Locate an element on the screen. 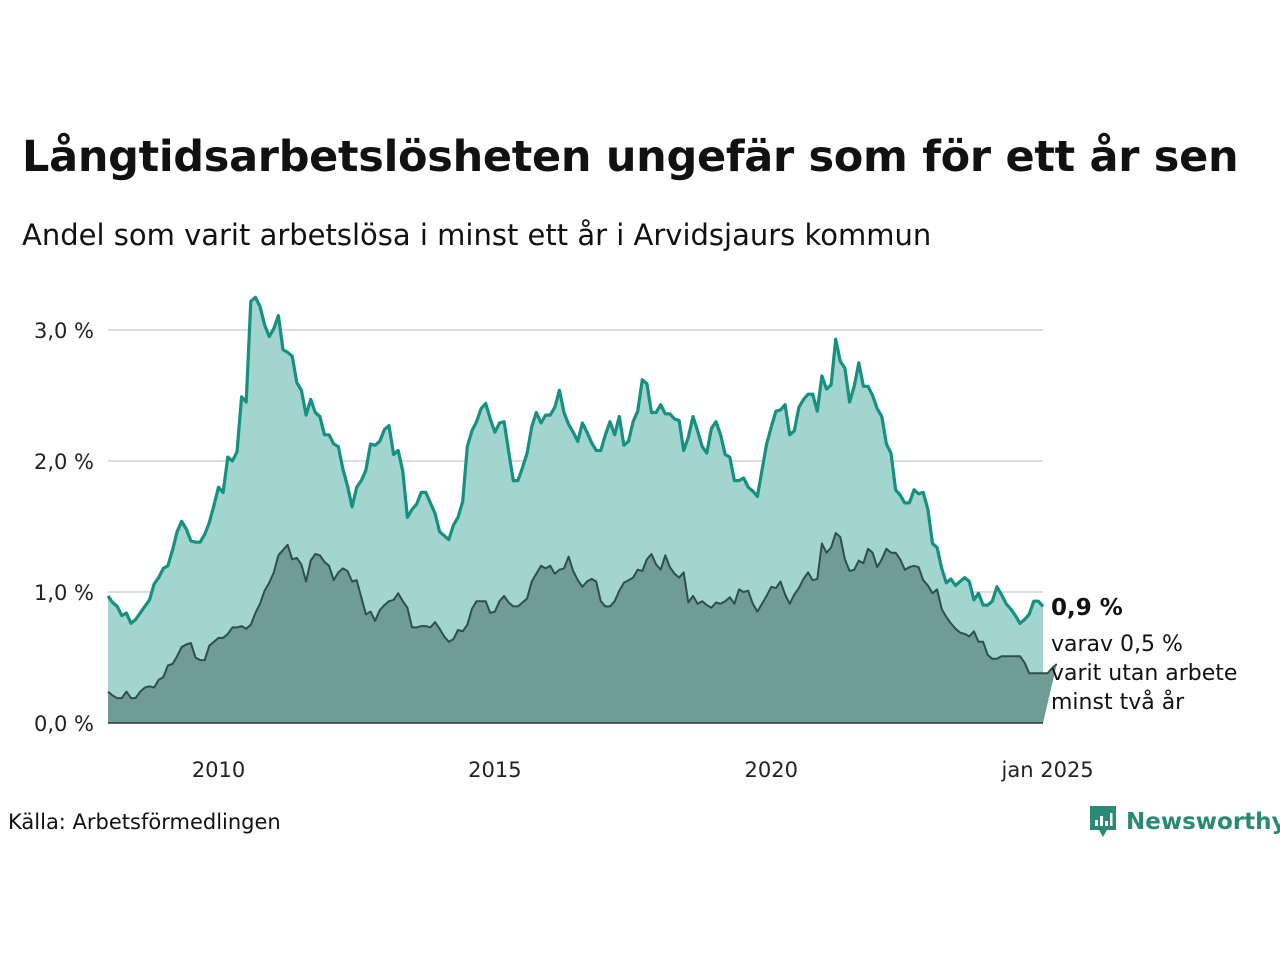  y-tick-label: 1,0 % is located at coordinates (64, 593).